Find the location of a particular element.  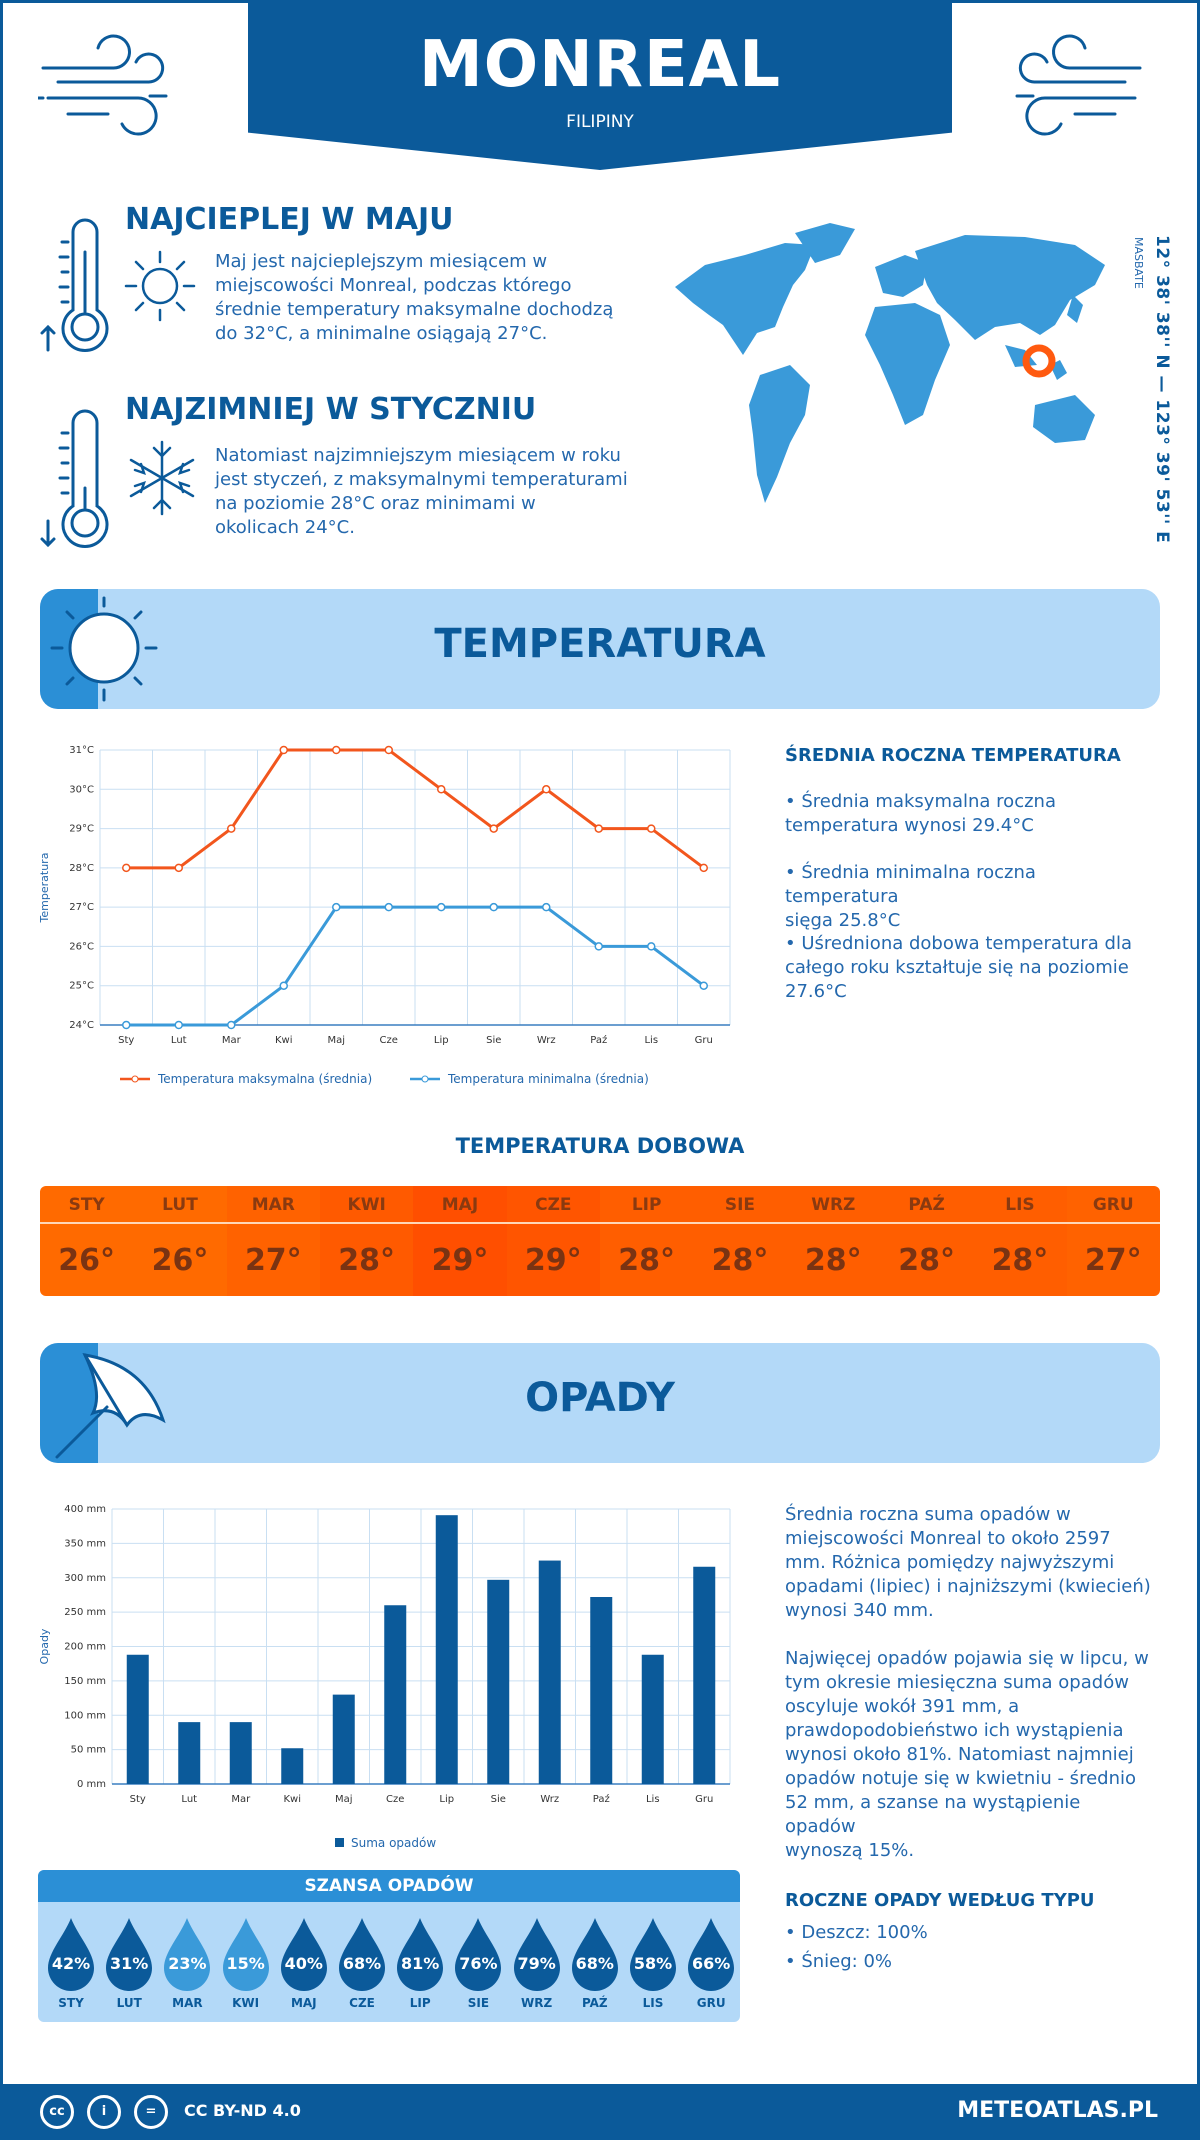

x-tick-label: Lut is located at coordinates (179, 1040).